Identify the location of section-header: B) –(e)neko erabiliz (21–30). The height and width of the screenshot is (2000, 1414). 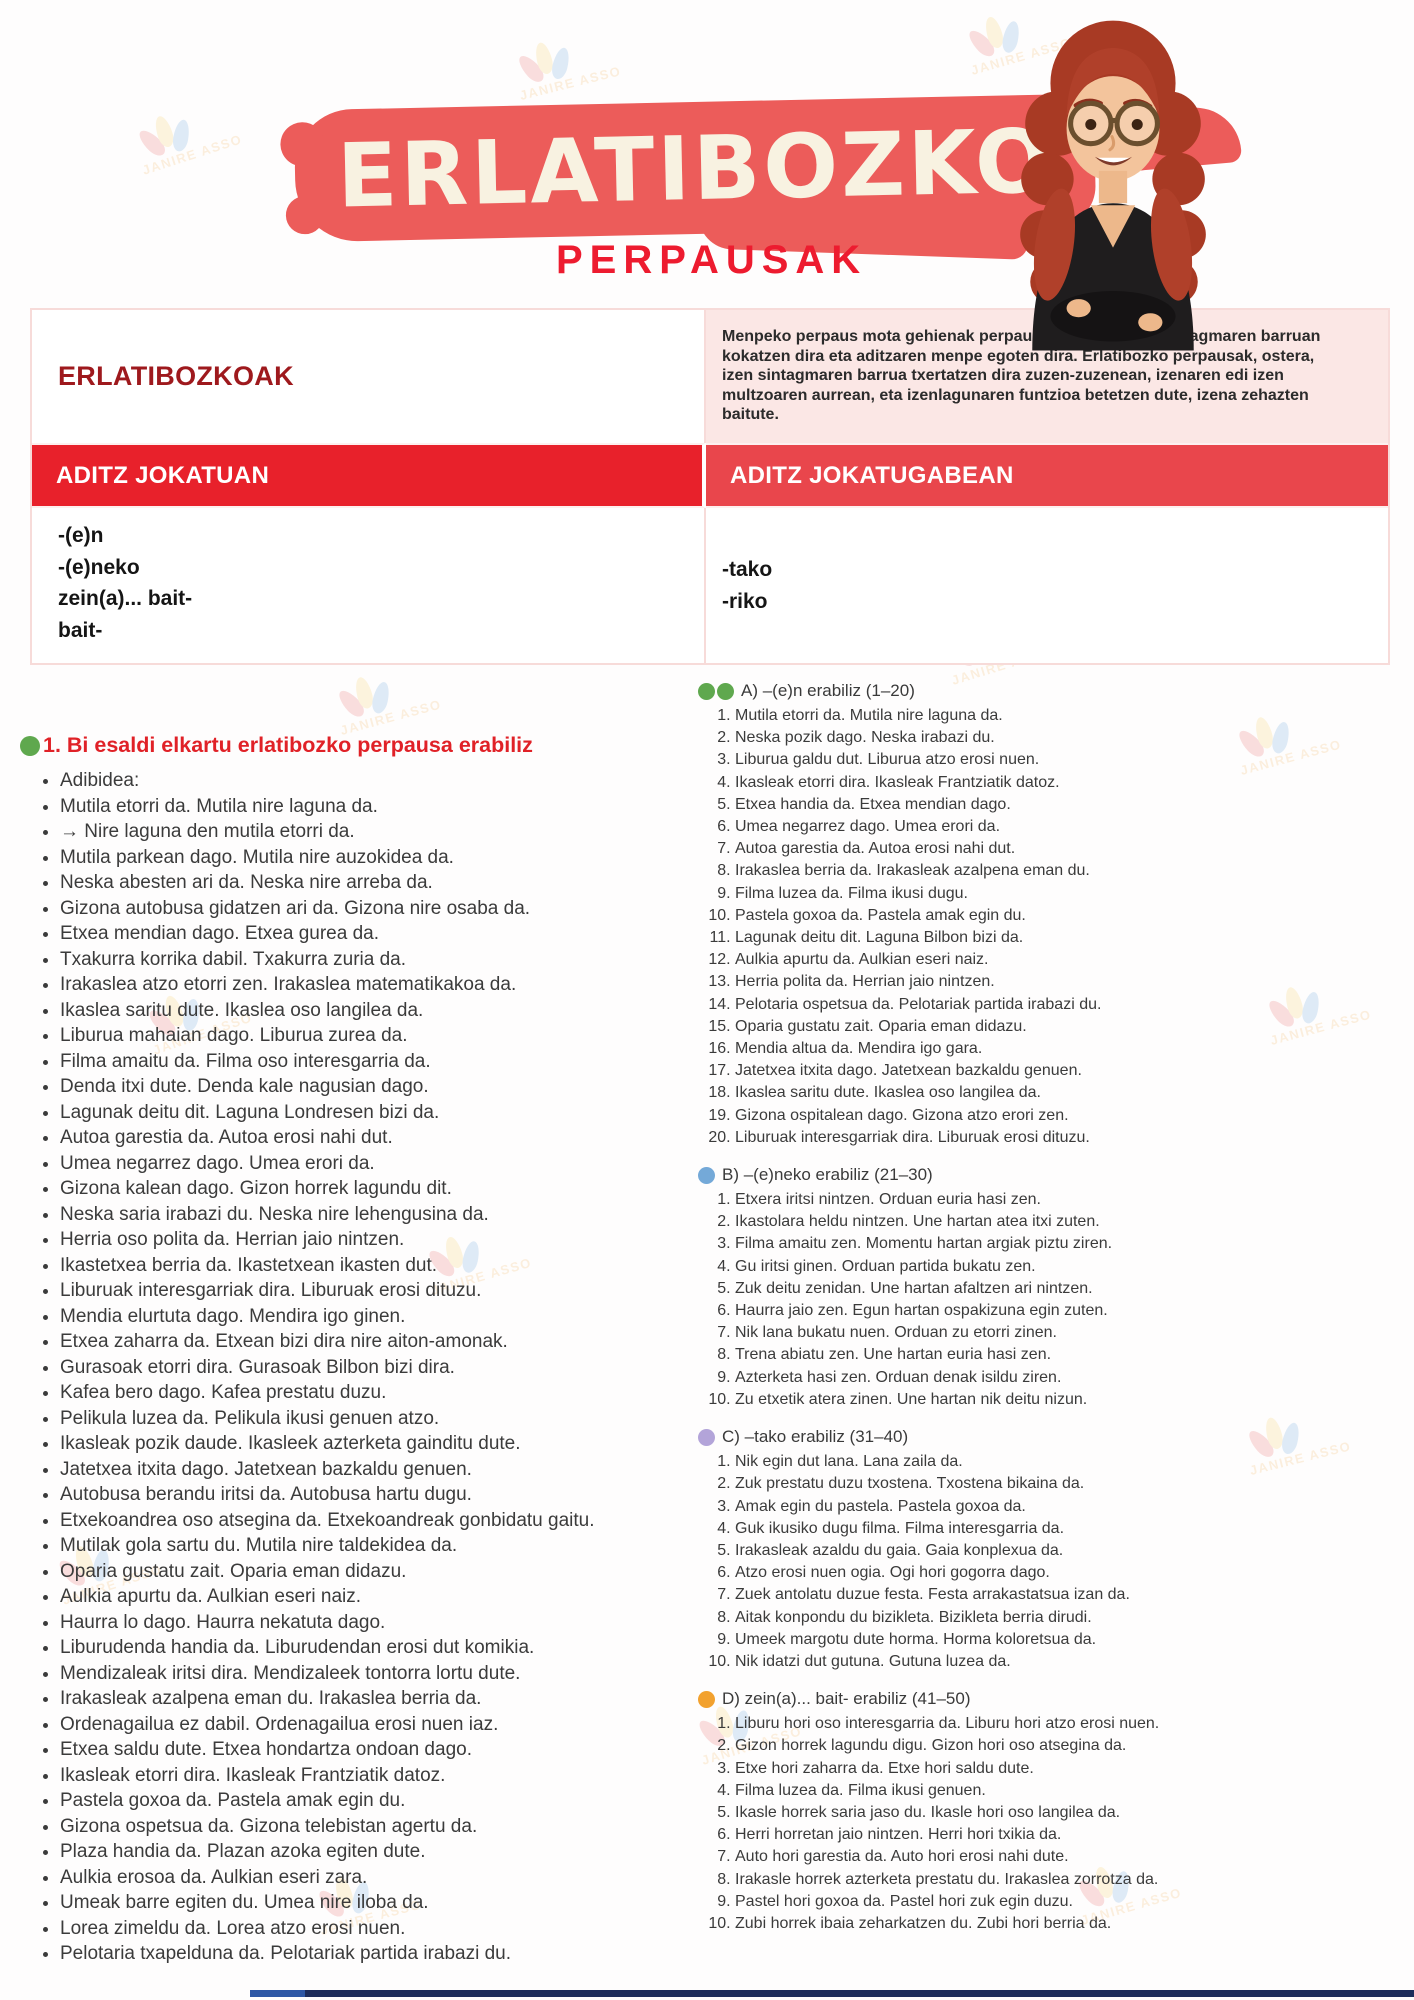
(1054, 1175).